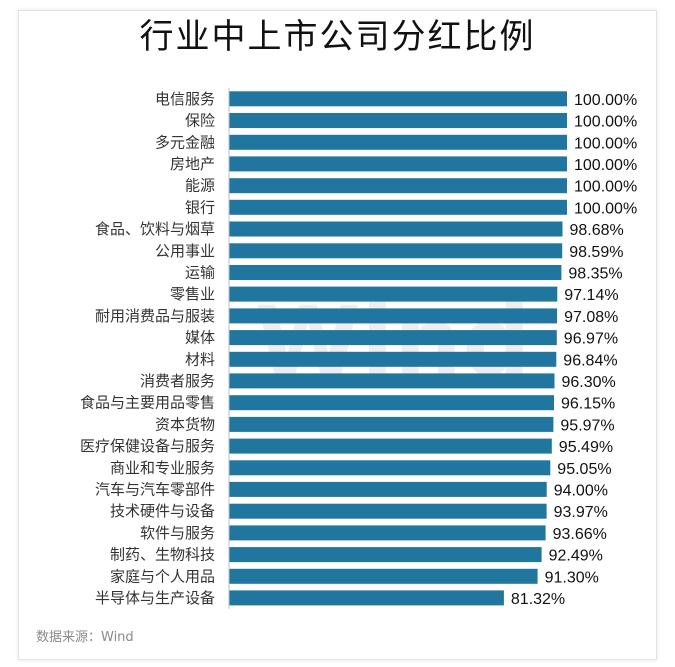 The image size is (675, 667). I want to click on value-label: 93.97%, so click(581, 512).